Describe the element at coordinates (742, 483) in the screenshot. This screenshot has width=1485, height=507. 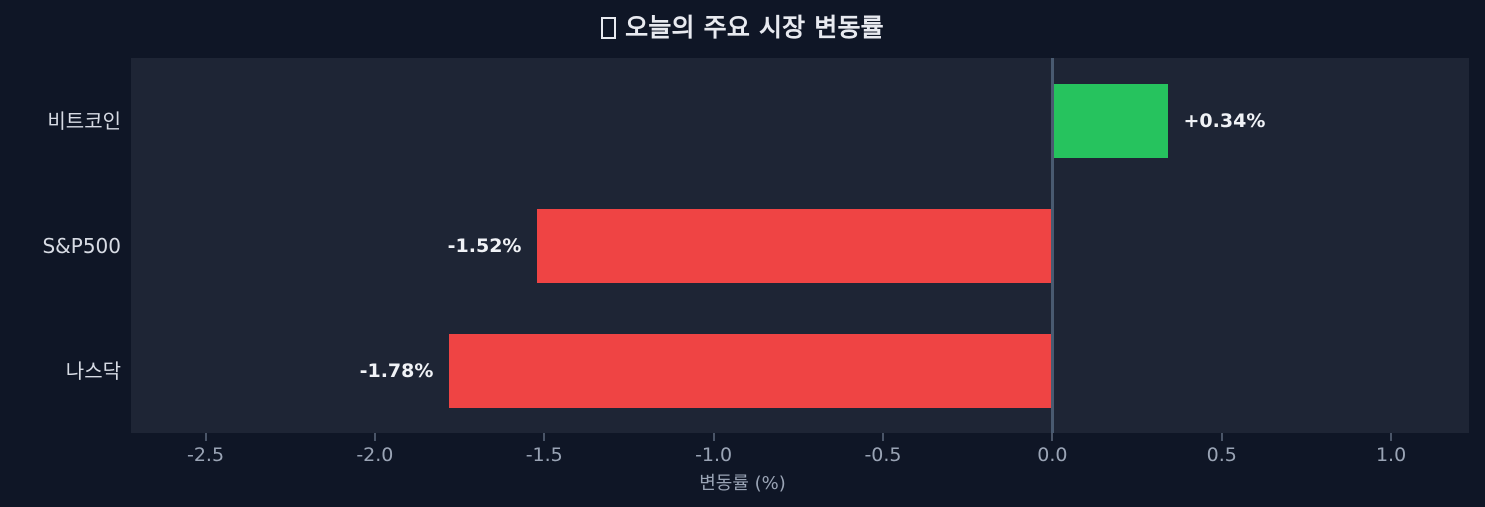
I see `x-axis-label: 변동률 (%)` at that location.